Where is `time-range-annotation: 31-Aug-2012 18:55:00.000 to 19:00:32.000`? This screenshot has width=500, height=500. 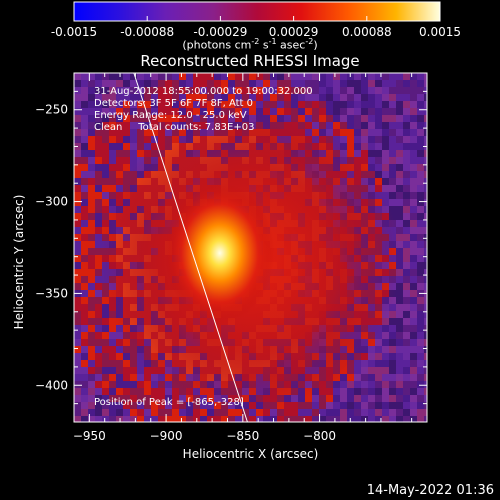
time-range-annotation: 31-Aug-2012 18:55:00.000 to 19:00:32.000 is located at coordinates (203, 91).